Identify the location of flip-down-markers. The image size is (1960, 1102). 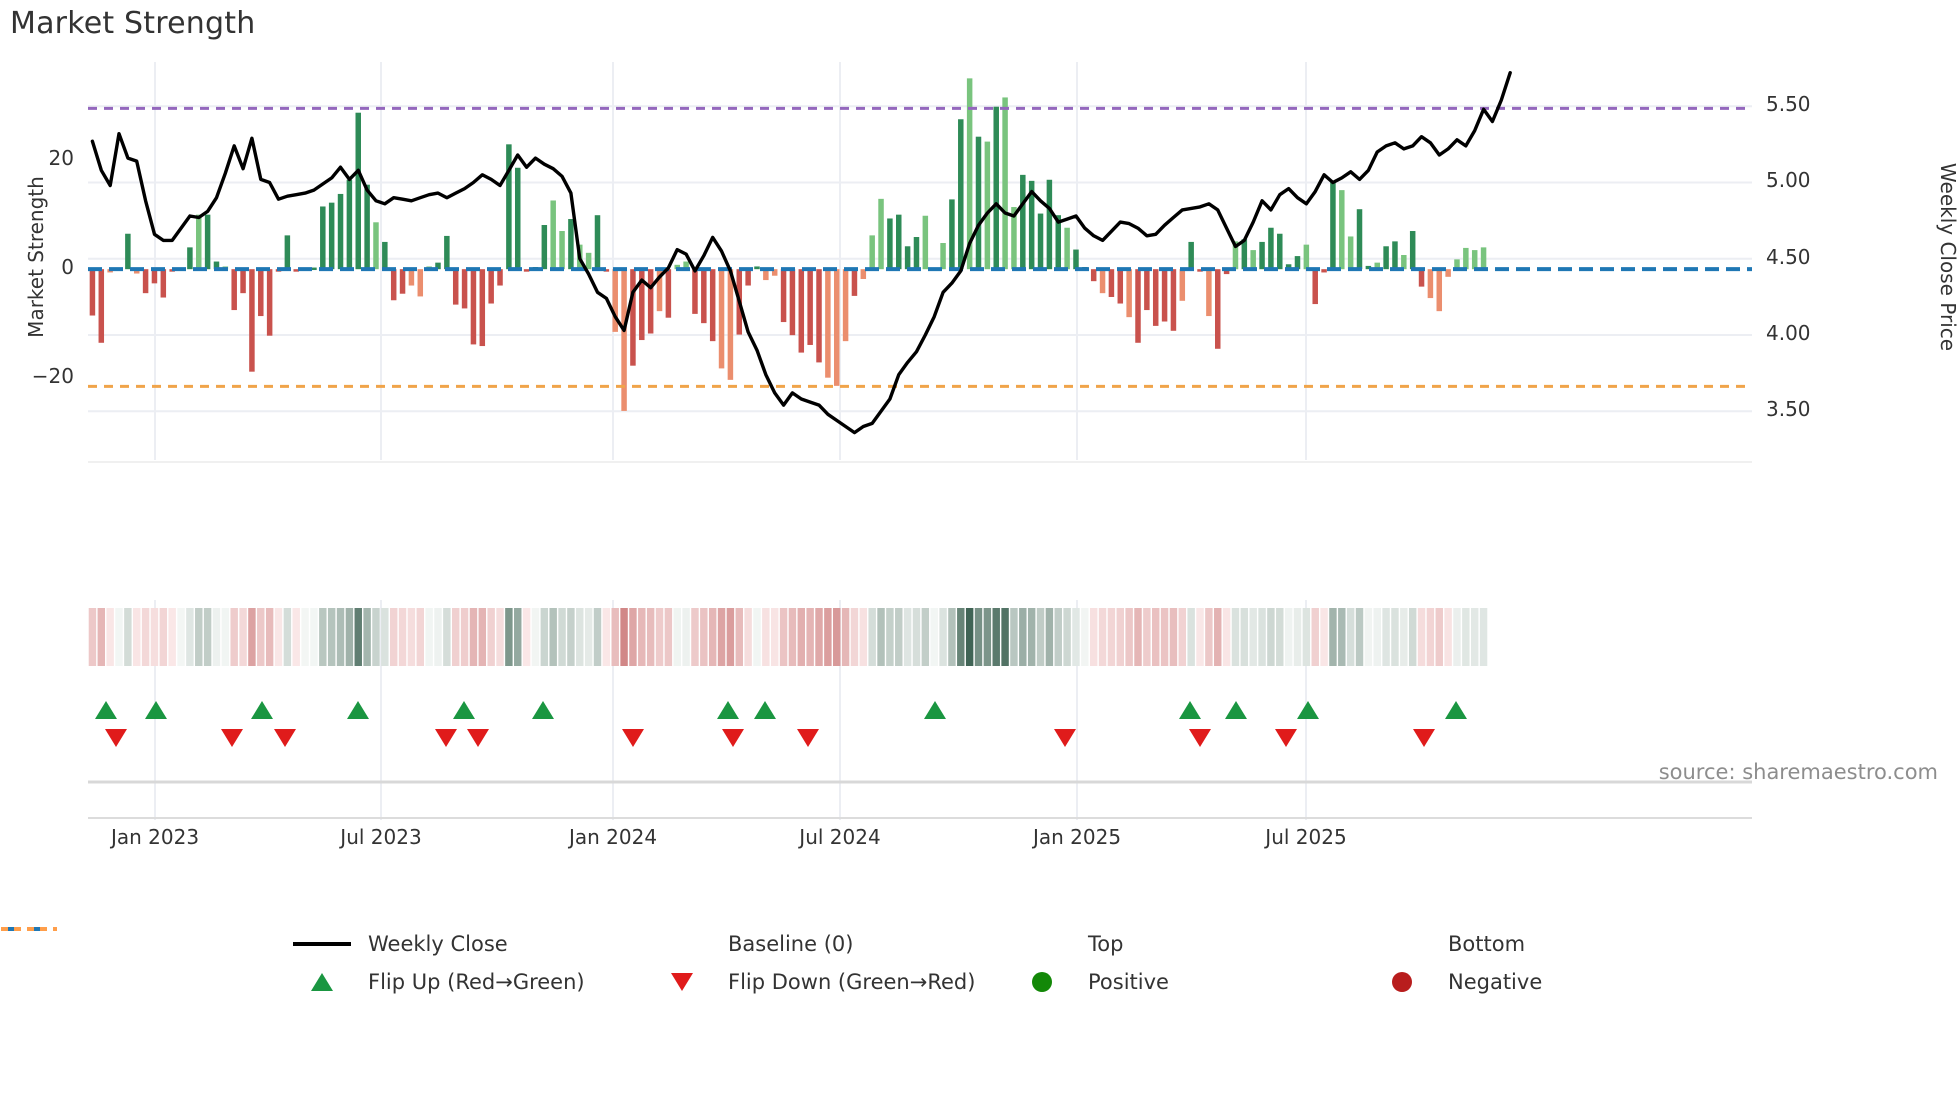
(770, 738).